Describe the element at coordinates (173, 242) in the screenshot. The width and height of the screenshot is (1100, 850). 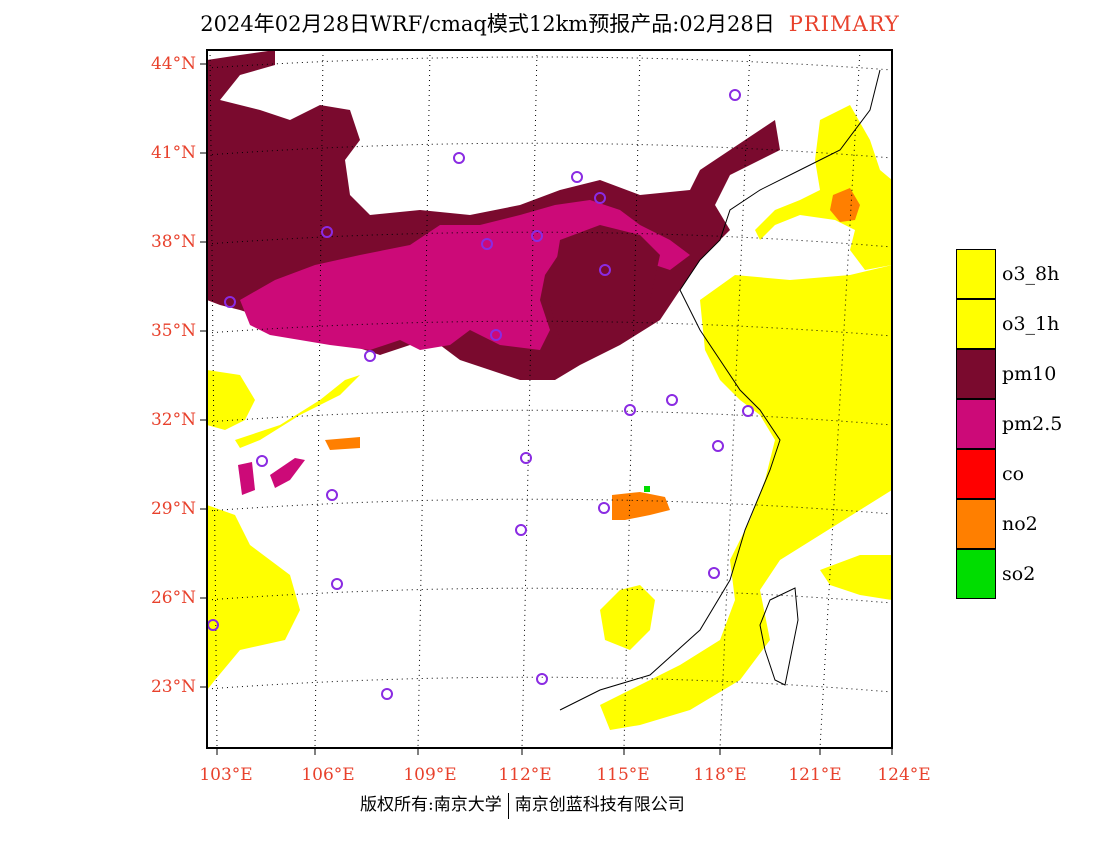
I see `lat-label-38: 38°N` at that location.